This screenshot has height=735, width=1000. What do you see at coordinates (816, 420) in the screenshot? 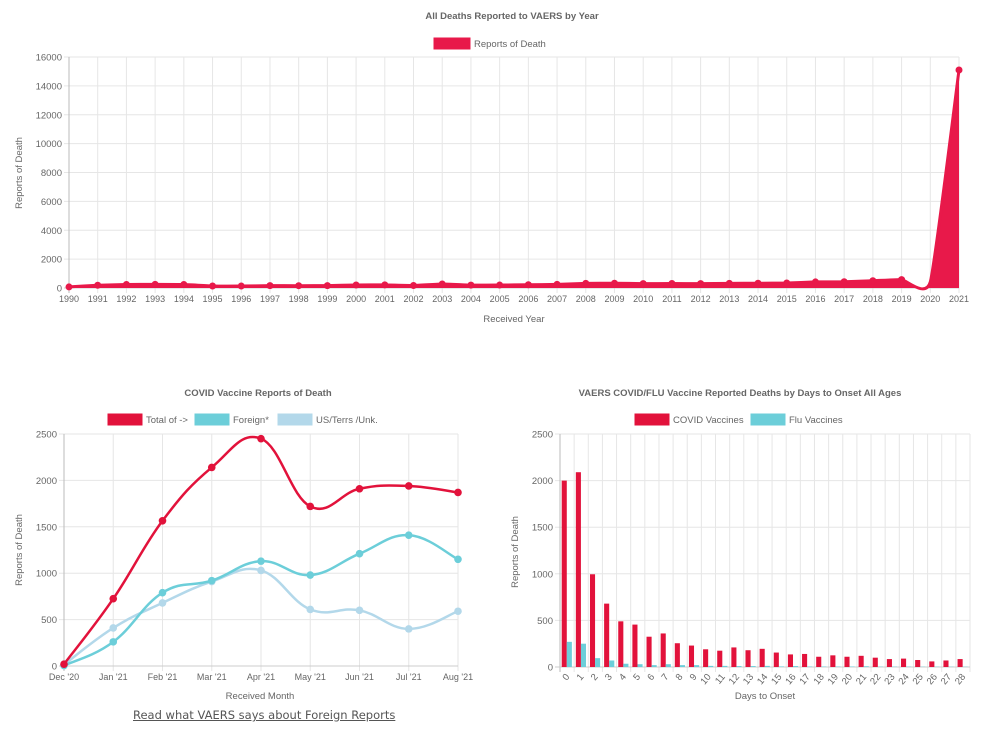
I see `legend-label-flu-vaccines: Flu Vaccines` at bounding box center [816, 420].